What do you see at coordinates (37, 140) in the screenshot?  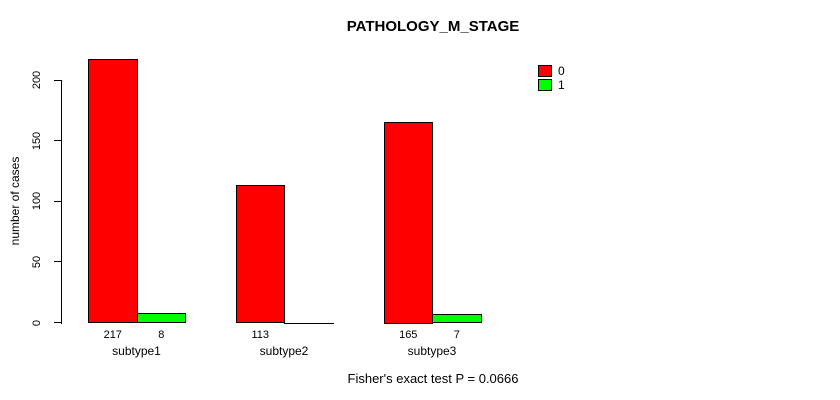 I see `y-tick-label: 150` at bounding box center [37, 140].